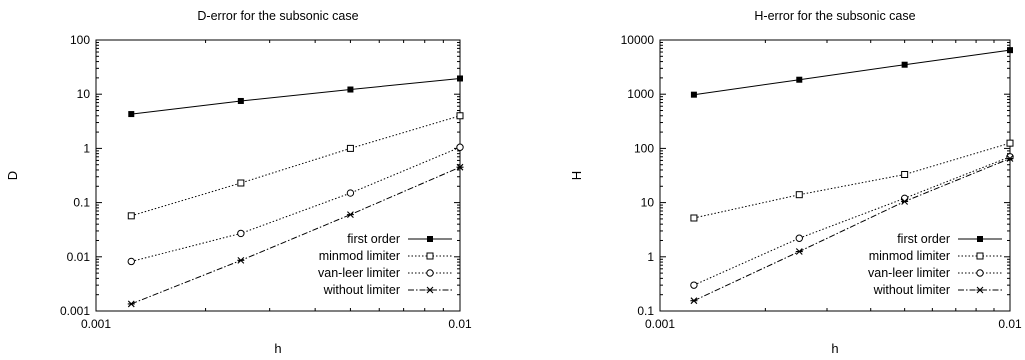 The width and height of the screenshot is (1025, 360). Describe the element at coordinates (640, 94) in the screenshot. I see `y-tick-label: 1000` at that location.